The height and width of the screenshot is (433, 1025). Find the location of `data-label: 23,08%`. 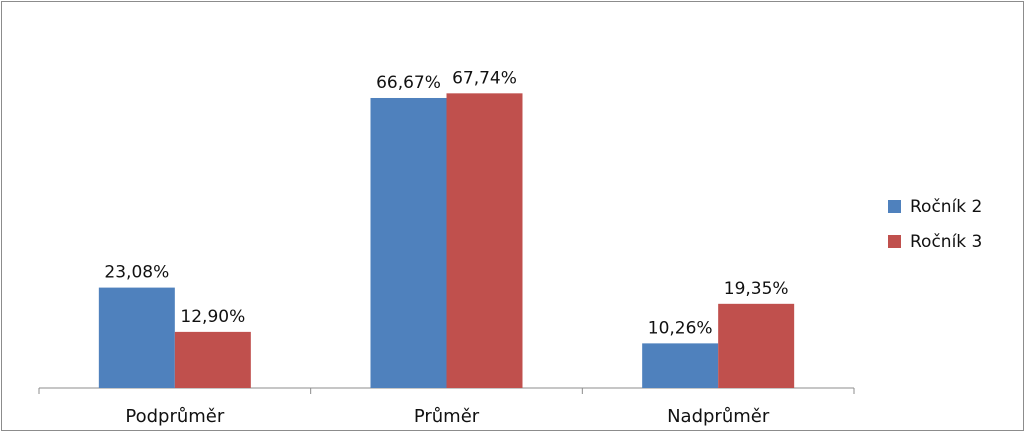

data-label: 23,08% is located at coordinates (136, 273).